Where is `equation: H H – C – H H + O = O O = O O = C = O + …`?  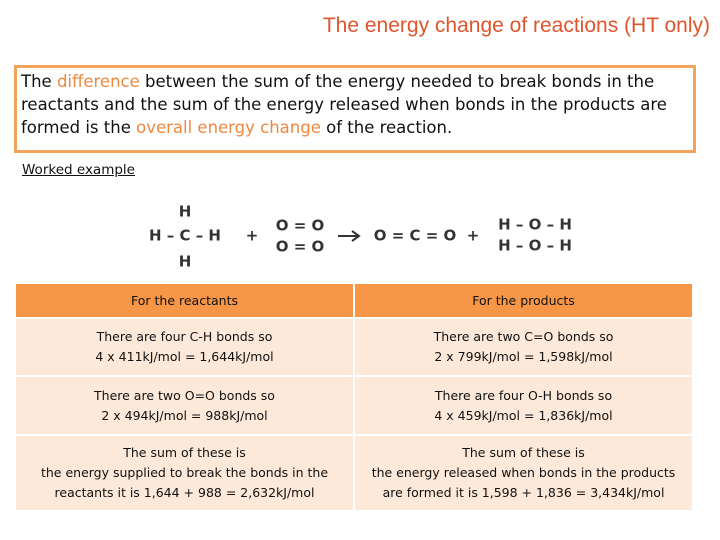 equation: H H – C – H H + O = O O = O O = C = O + … is located at coordinates (360, 237).